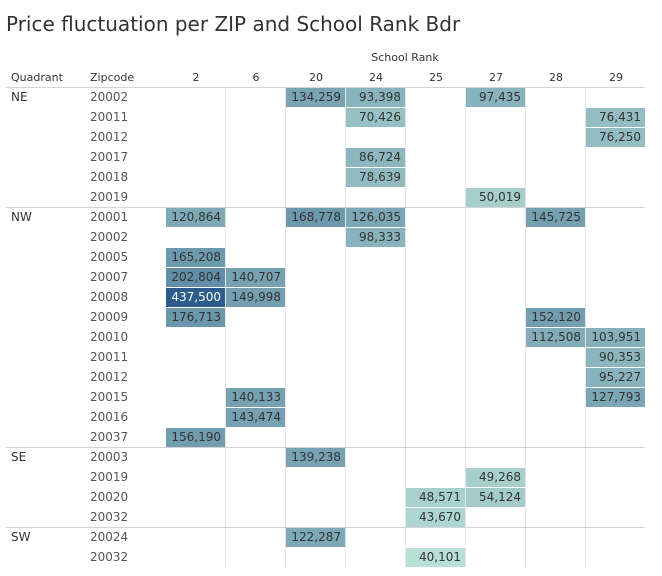  What do you see at coordinates (255, 417) in the screenshot?
I see `heatmap-cell: 143,474` at bounding box center [255, 417].